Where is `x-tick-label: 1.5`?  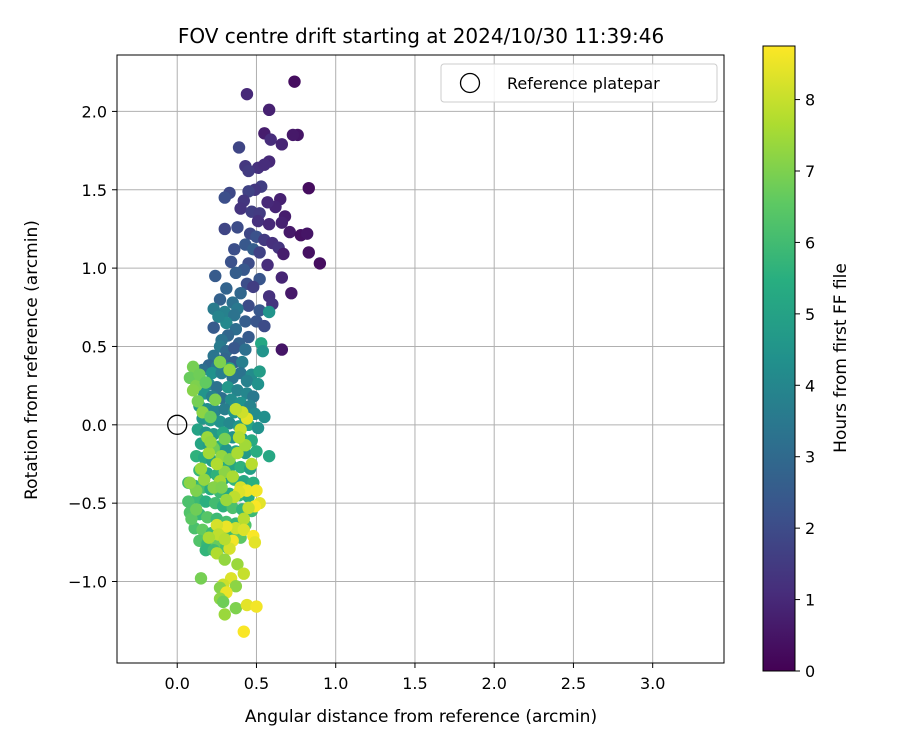 x-tick-label: 1.5 is located at coordinates (414, 683).